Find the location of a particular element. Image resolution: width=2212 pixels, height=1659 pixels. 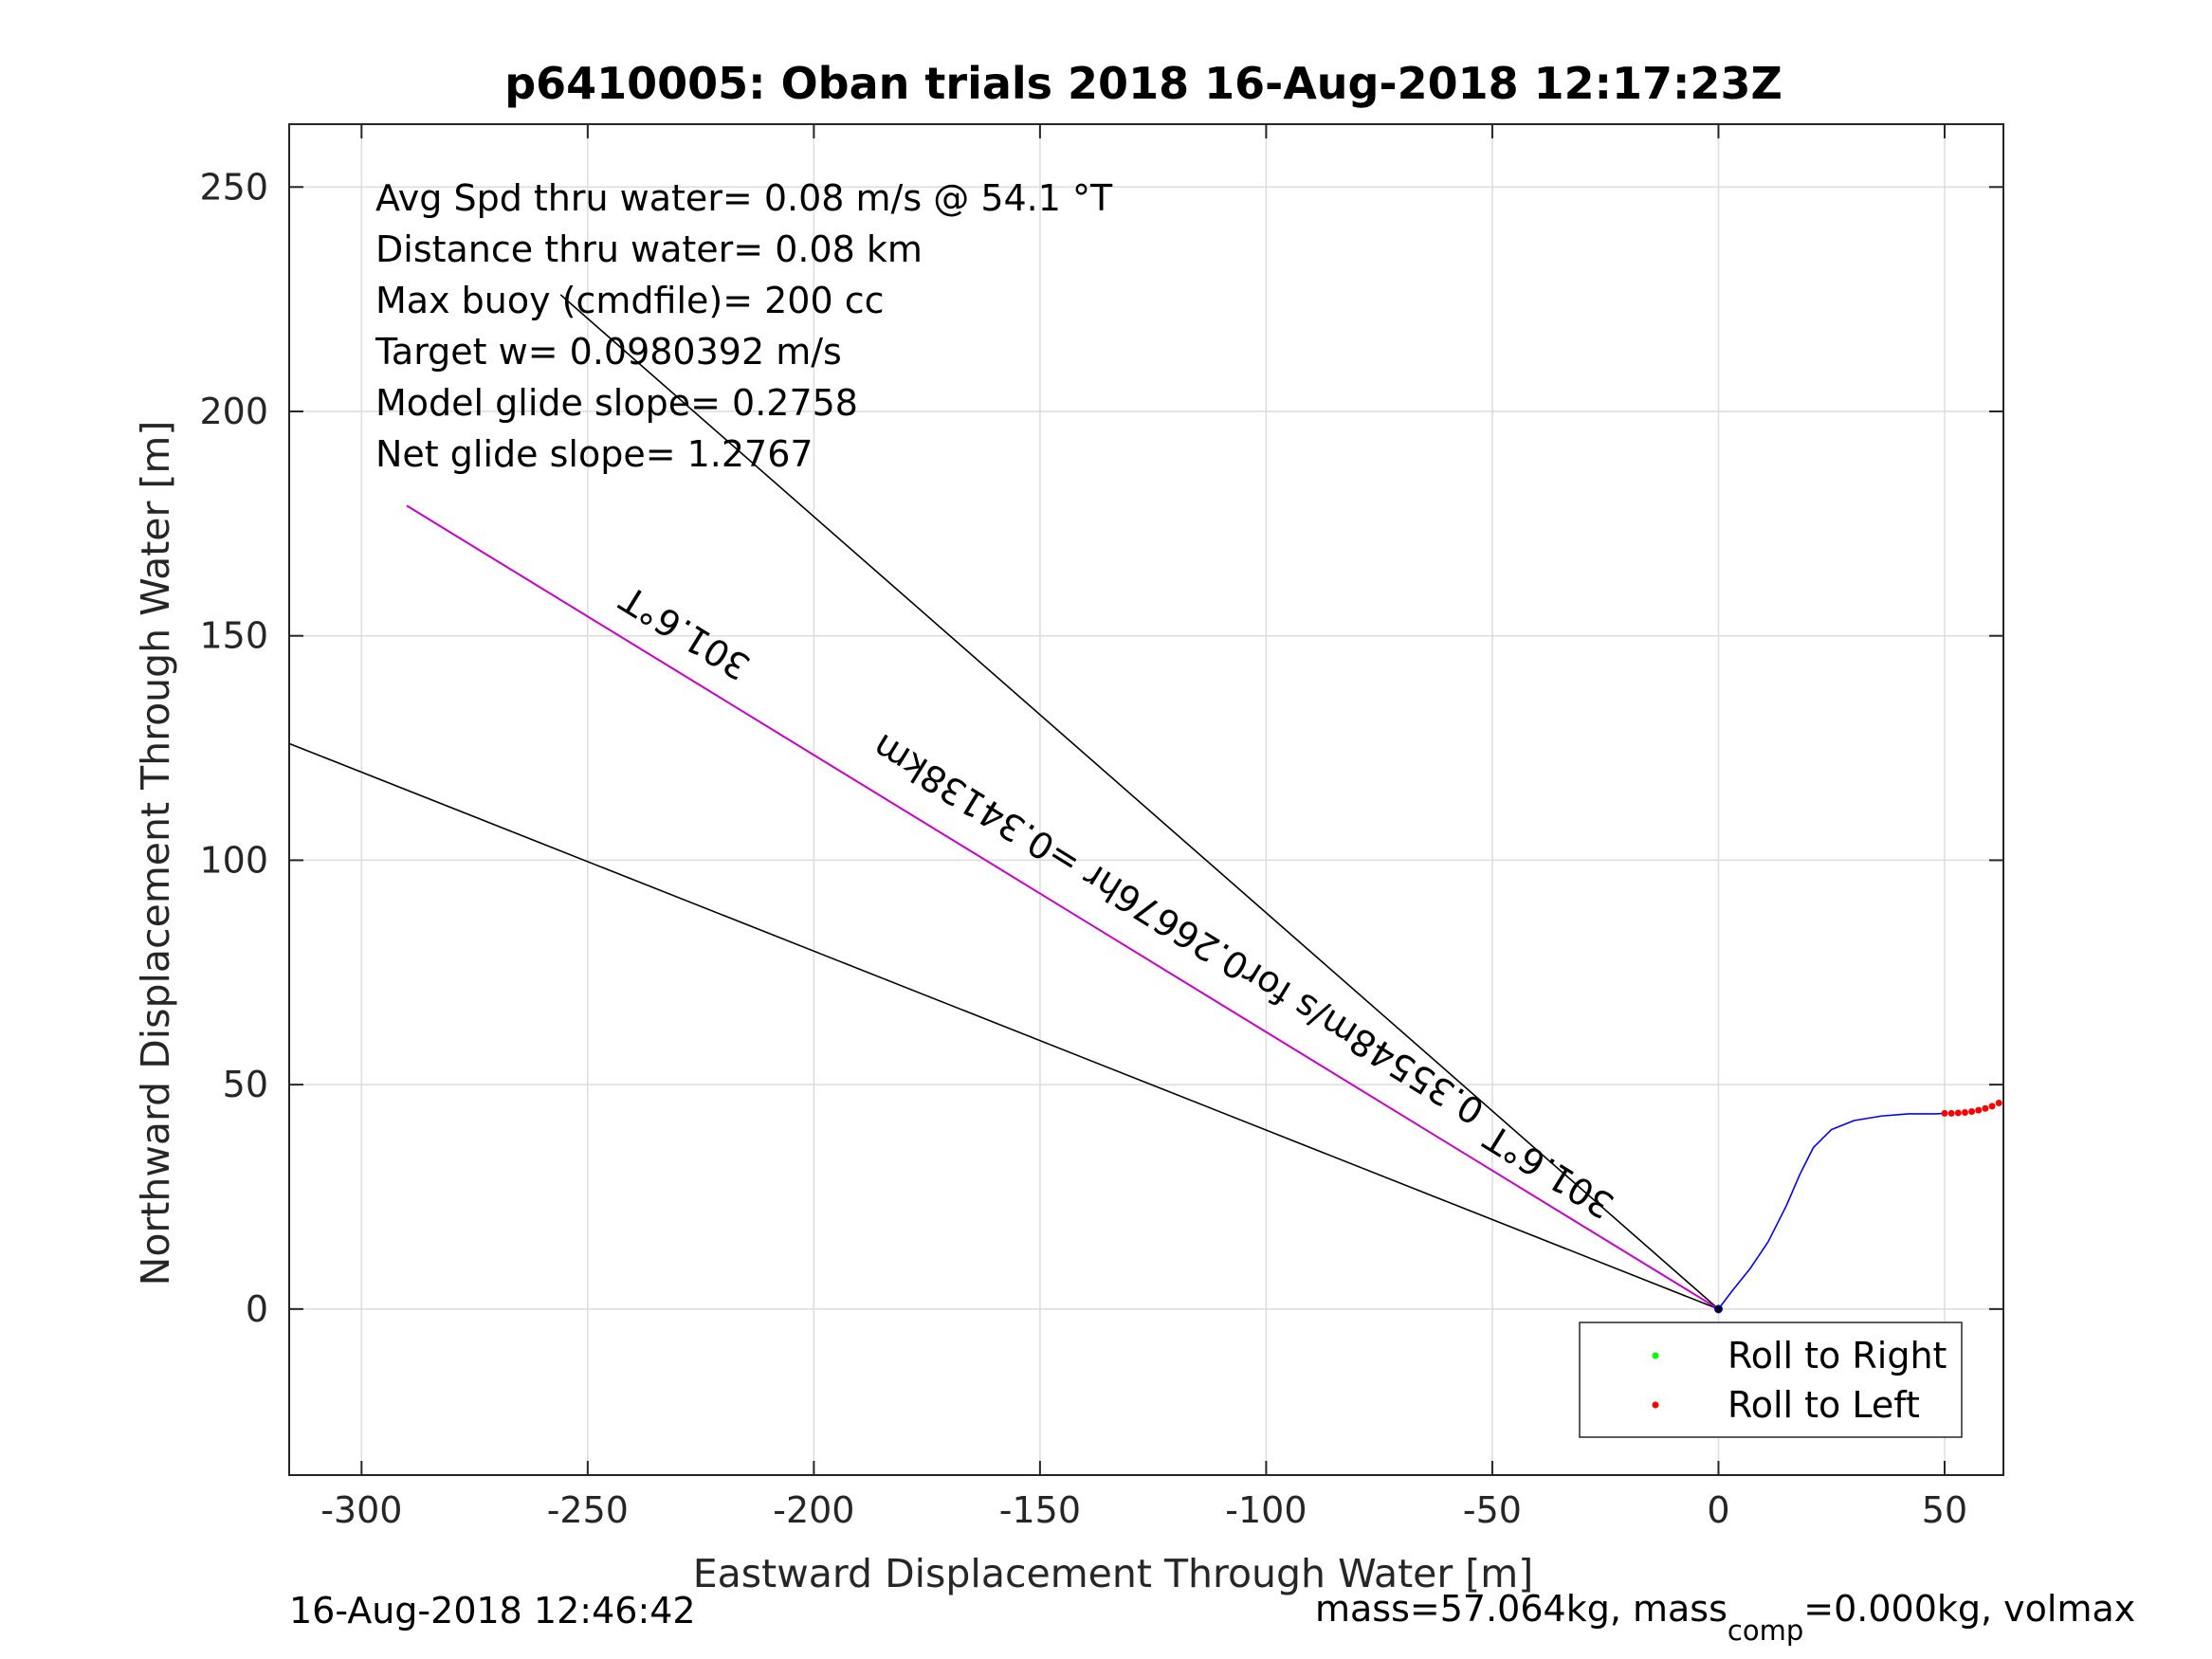

x-tick-label: -250 is located at coordinates (588, 1510).